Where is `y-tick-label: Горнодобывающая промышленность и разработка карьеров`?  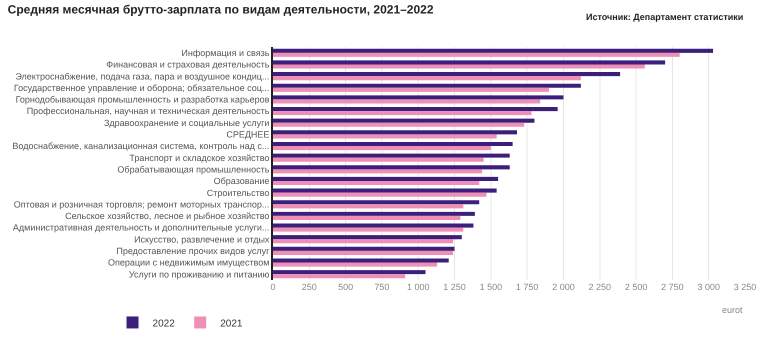
y-tick-label: Горнодобывающая промышленность и разработка карьеров is located at coordinates (143, 99).